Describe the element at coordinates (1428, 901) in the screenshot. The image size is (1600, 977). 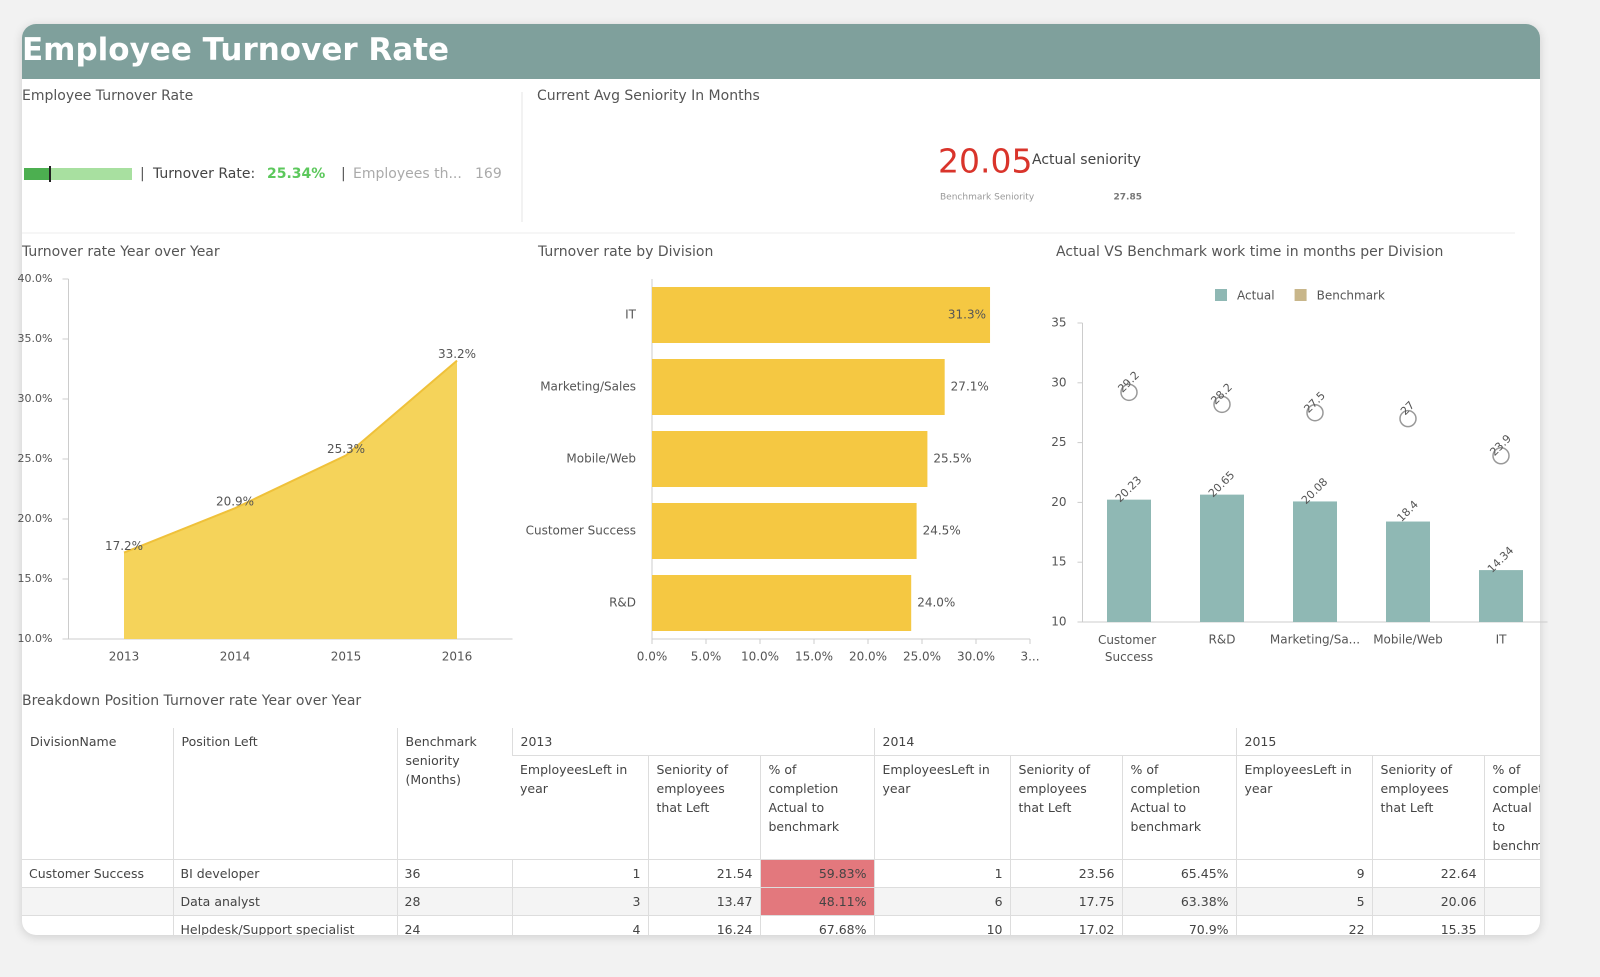
I see `table-cell: 20.06` at that location.